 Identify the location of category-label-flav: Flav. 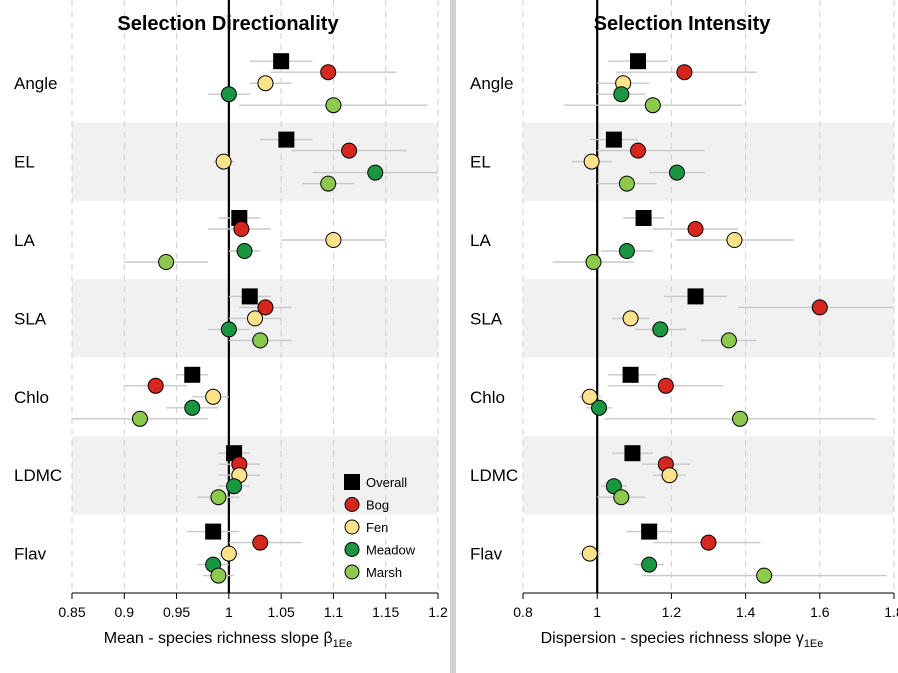
(30, 554).